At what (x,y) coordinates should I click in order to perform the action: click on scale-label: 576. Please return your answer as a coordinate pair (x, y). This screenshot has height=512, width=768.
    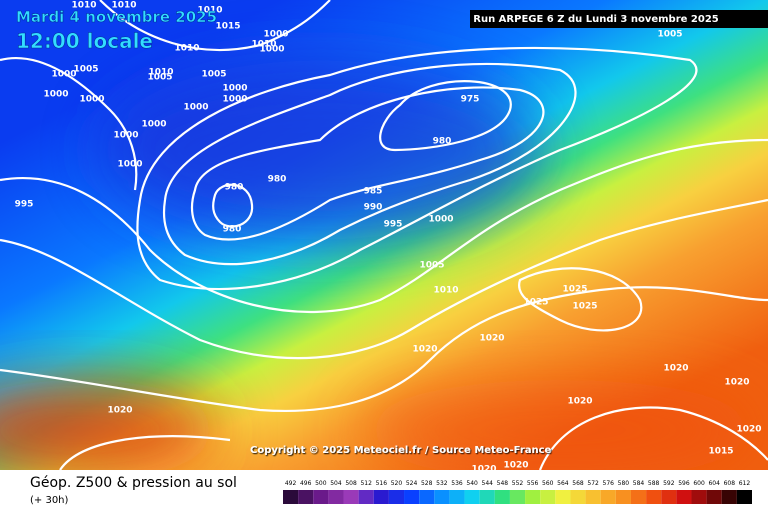
    Looking at the image, I should click on (609, 483).